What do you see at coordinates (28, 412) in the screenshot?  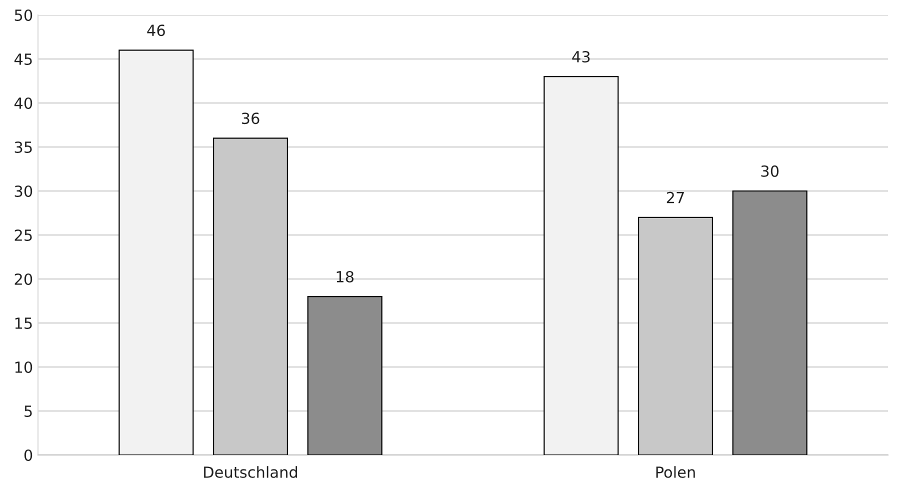 I see `y-tick-label: 5` at bounding box center [28, 412].